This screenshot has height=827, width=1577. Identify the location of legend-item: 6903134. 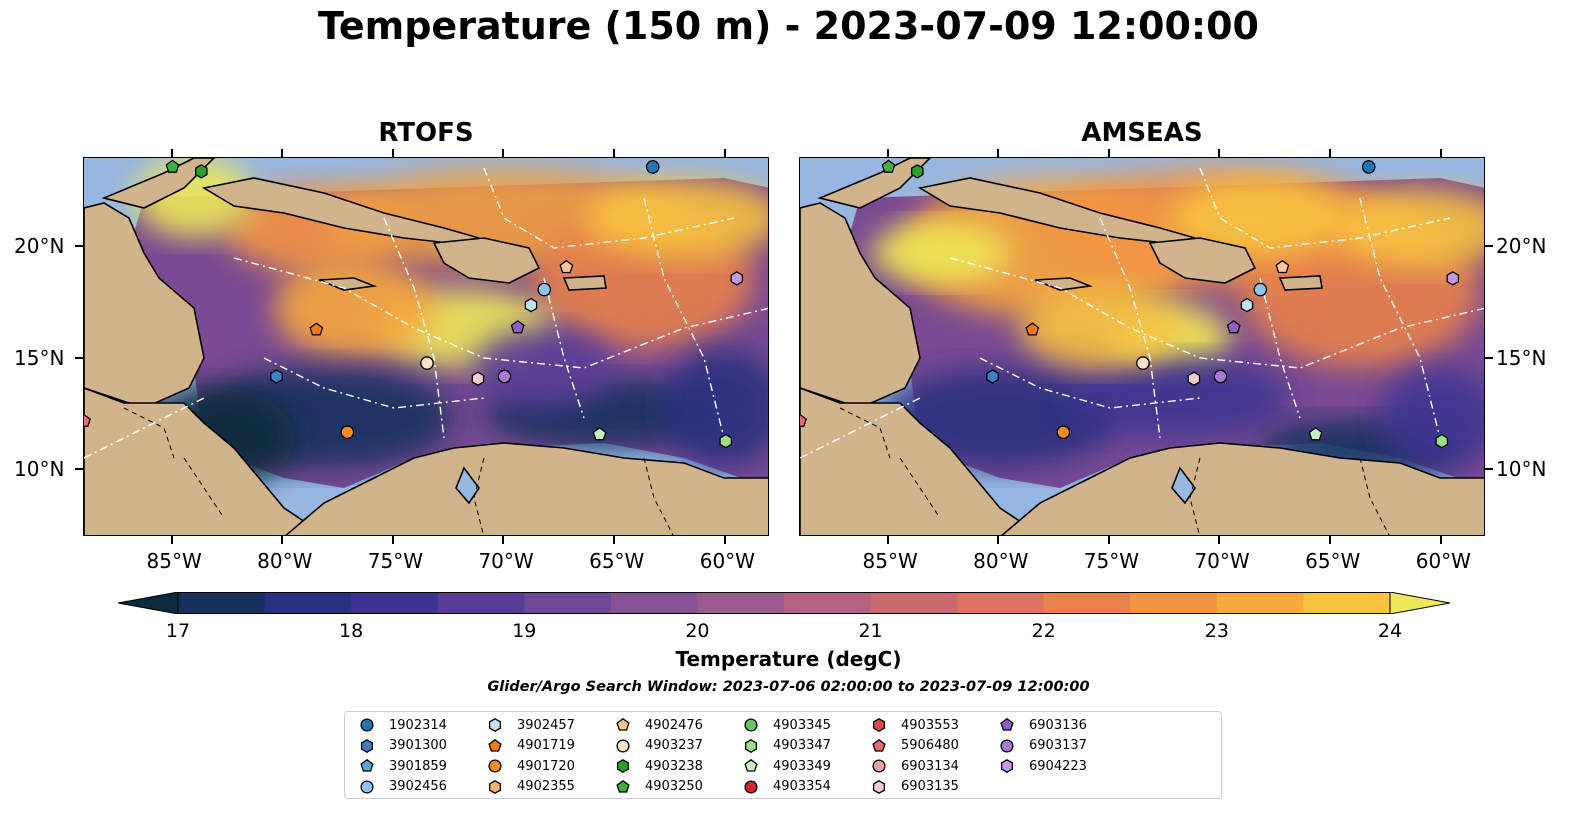
(915, 766).